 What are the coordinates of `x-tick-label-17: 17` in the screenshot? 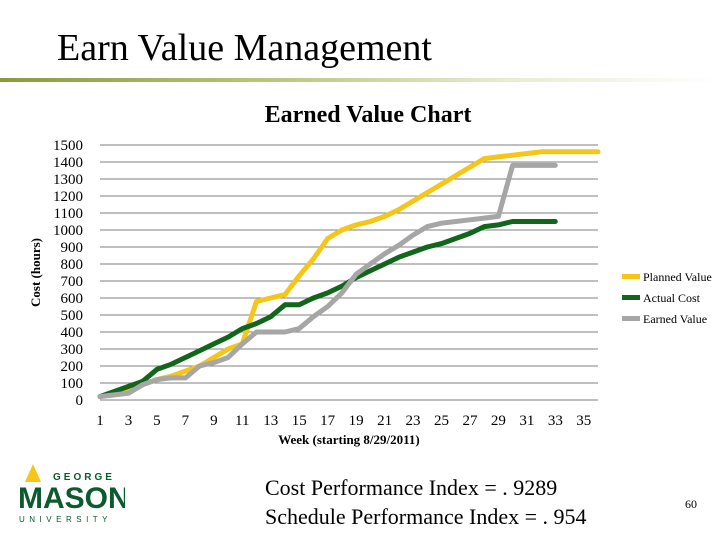 It's located at (328, 421).